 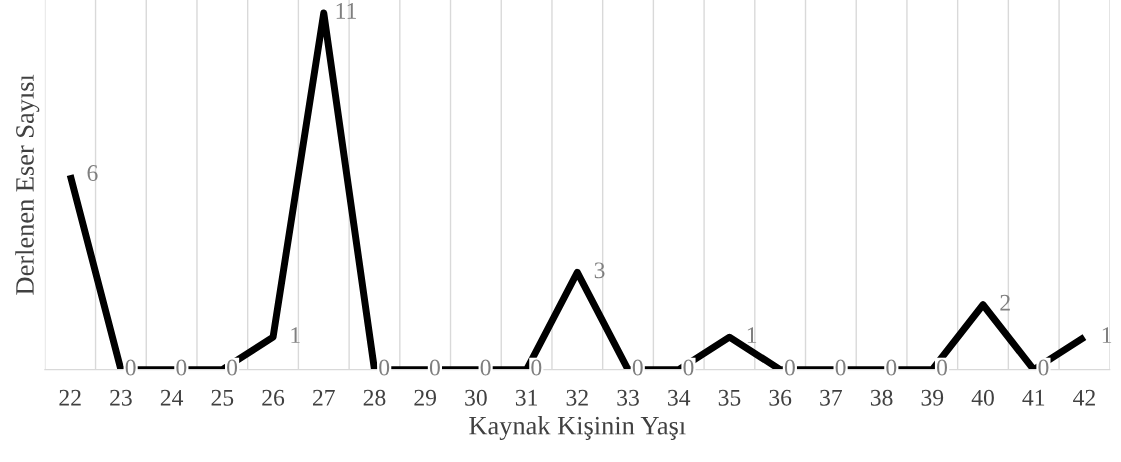 What do you see at coordinates (628, 397) in the screenshot?
I see `x-tick-label: 33` at bounding box center [628, 397].